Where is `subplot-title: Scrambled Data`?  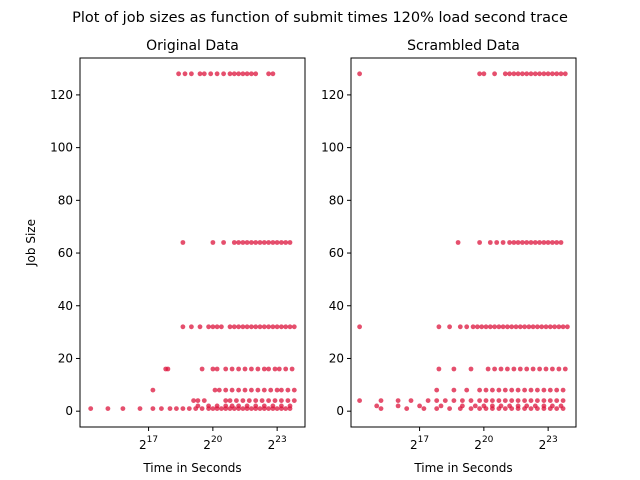 subplot-title: Scrambled Data is located at coordinates (463, 46).